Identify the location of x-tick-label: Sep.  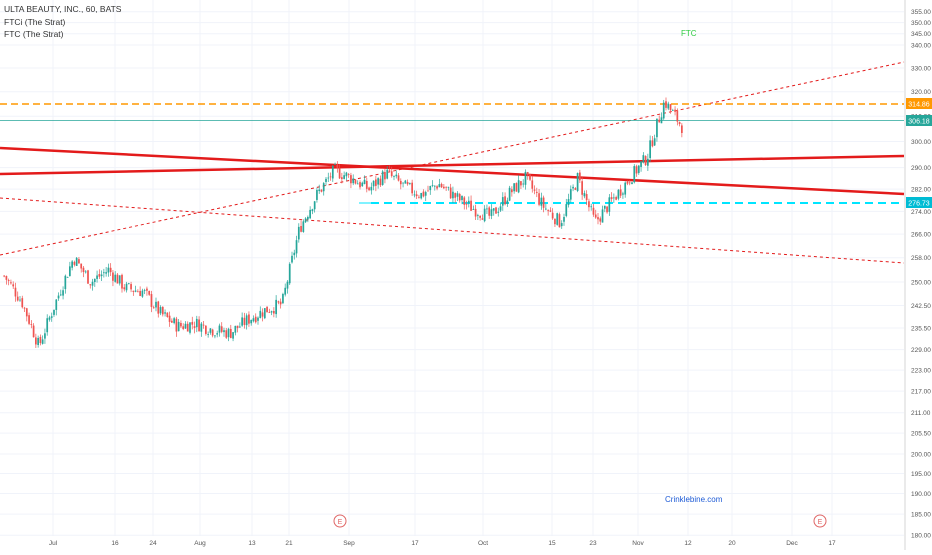
(349, 543).